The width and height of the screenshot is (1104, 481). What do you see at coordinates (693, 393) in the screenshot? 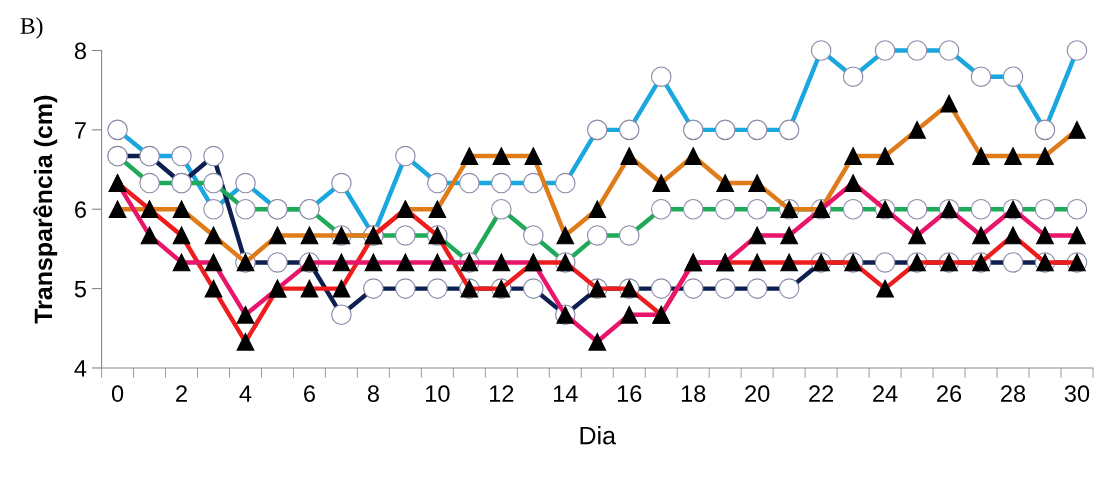
I see `x-tick-label: 18` at bounding box center [693, 393].